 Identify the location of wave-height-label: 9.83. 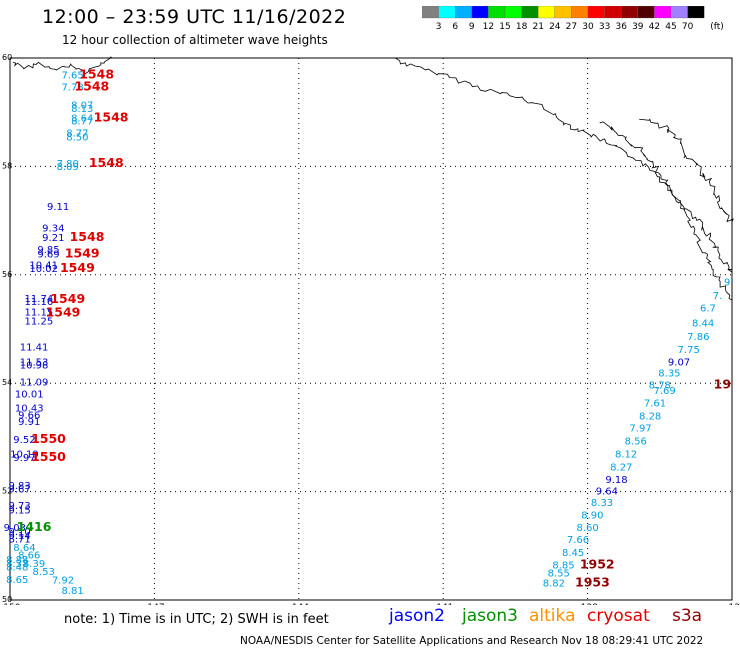
(19, 486).